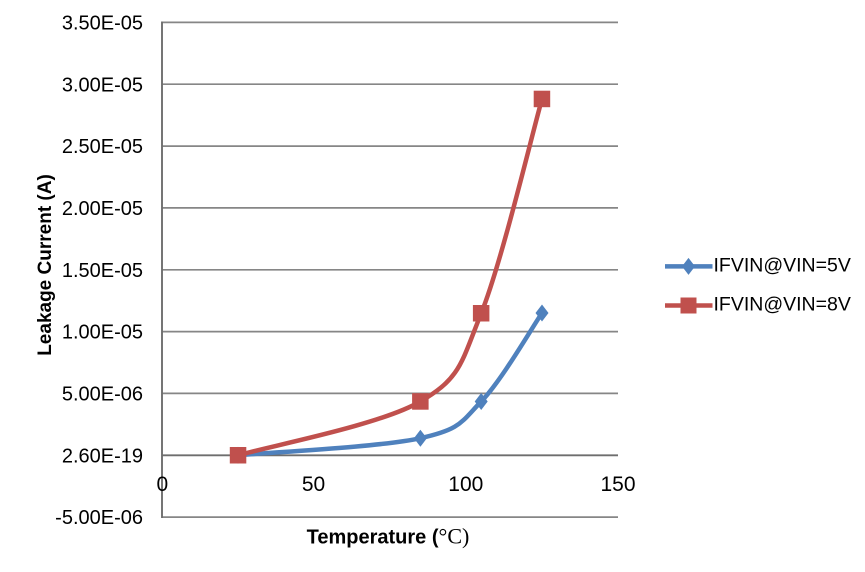 This screenshot has width=865, height=572. What do you see at coordinates (102, 209) in the screenshot?
I see `svg-text: 2.00E-05` at bounding box center [102, 209].